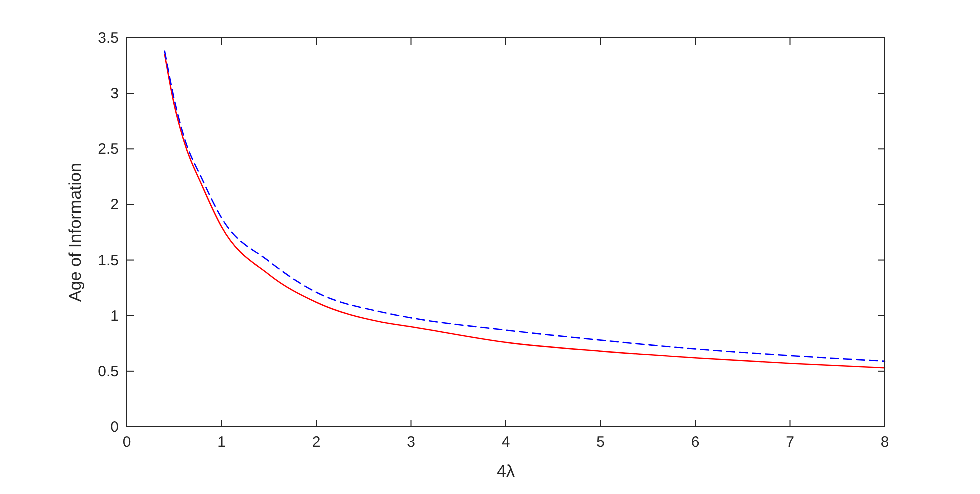 The width and height of the screenshot is (980, 494). Describe the element at coordinates (127, 442) in the screenshot. I see `x-tick-label: 0` at that location.